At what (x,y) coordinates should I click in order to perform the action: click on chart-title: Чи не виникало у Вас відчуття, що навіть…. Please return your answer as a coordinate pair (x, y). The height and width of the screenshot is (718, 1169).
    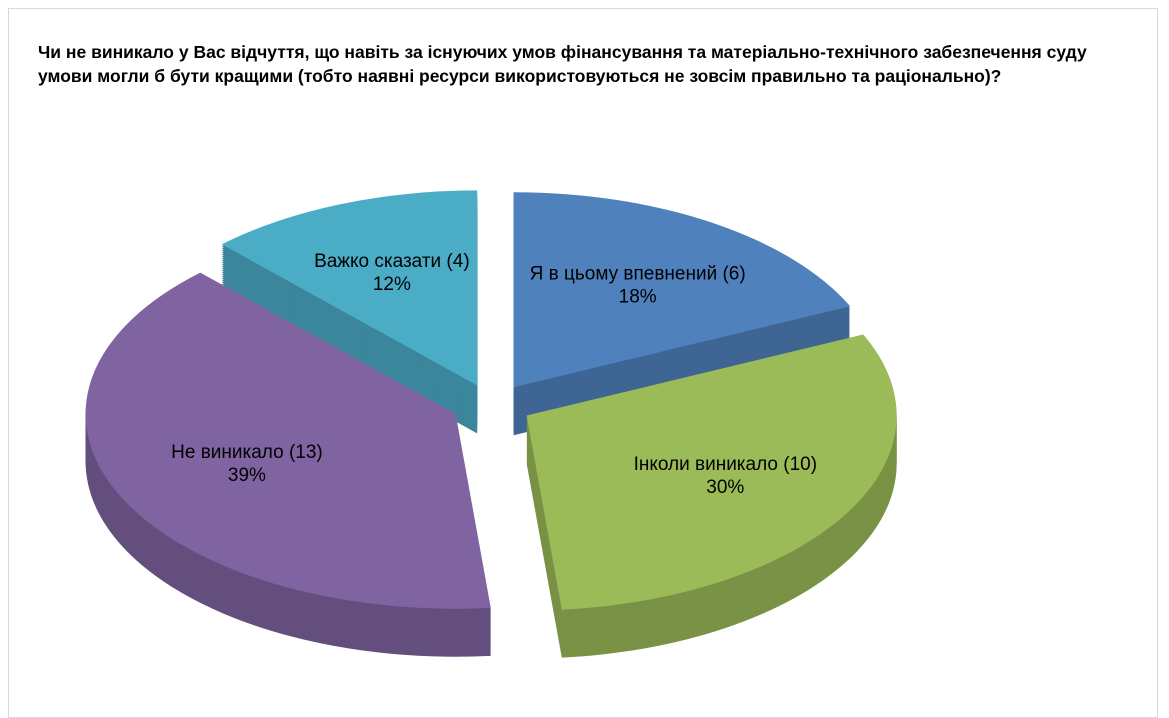
    Looking at the image, I should click on (562, 64).